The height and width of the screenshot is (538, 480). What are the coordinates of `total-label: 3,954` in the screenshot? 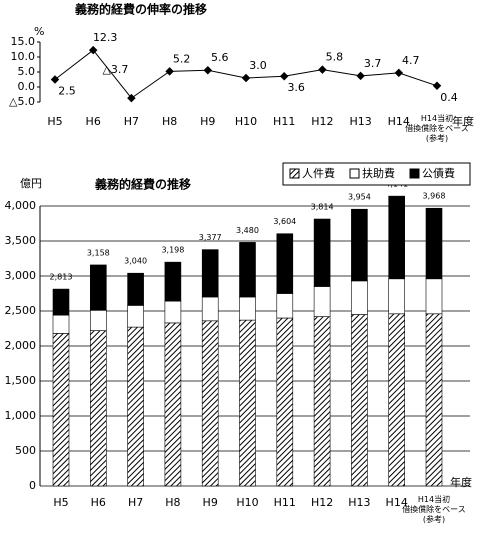 It's located at (359, 197).